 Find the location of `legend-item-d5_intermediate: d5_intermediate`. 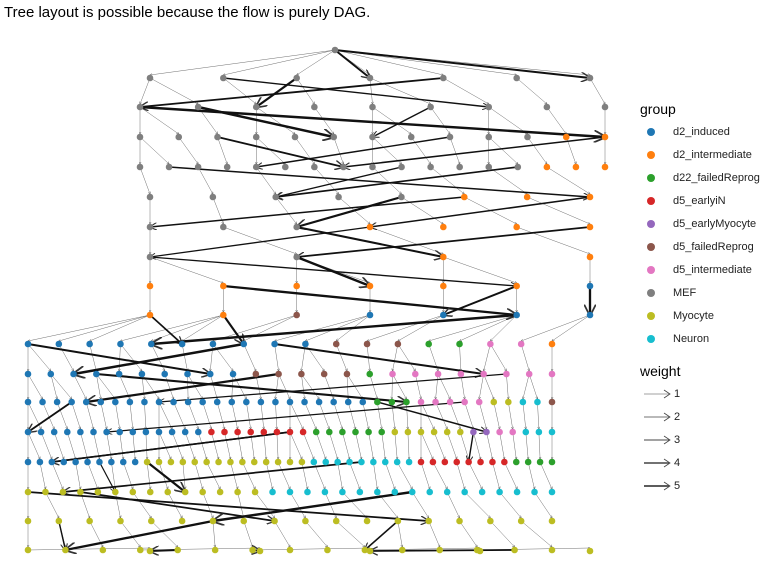

legend-item-d5_intermediate: d5_intermediate is located at coordinates (704, 269).